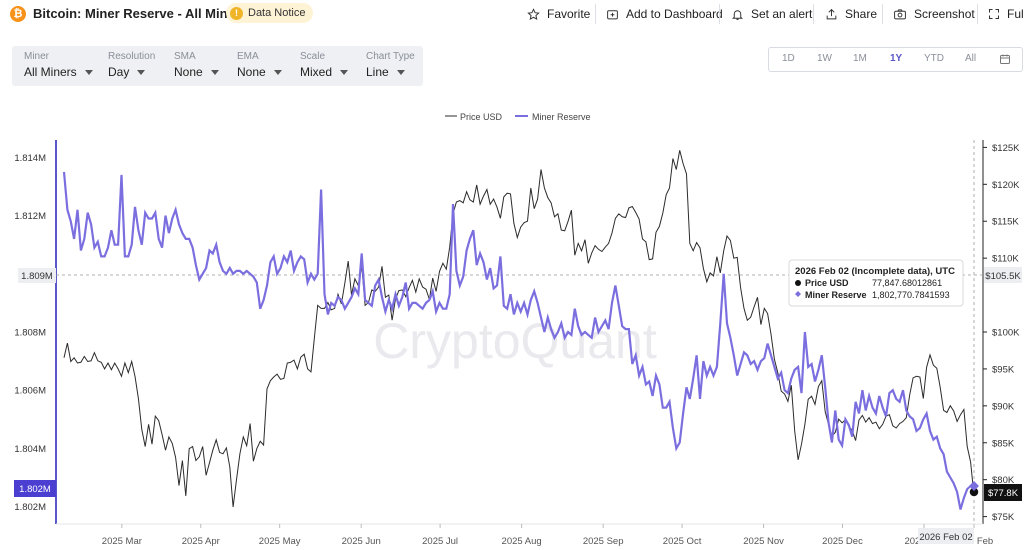  I want to click on left-axis-tick-label: 1.802M, so click(30, 507).